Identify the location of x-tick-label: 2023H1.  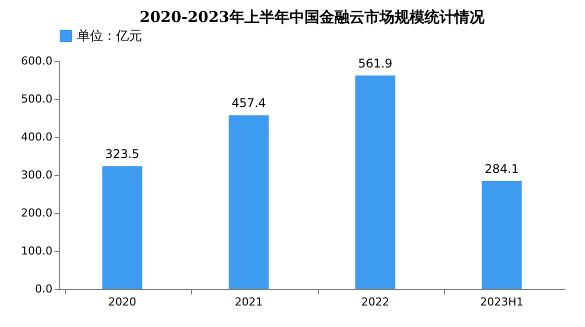
(502, 302).